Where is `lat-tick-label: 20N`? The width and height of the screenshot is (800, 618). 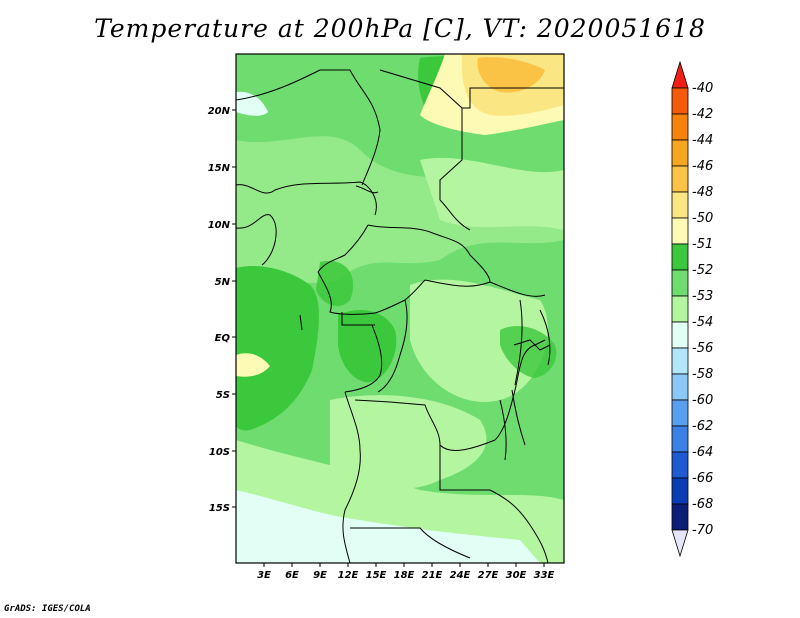 lat-tick-label: 20N is located at coordinates (219, 111).